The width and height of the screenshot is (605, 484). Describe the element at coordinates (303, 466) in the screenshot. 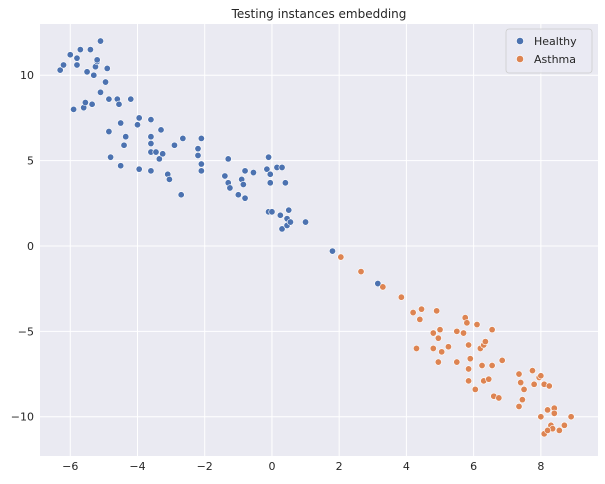

I see `x-tick-labels: −6 −4 −2 0 2 4 6 8` at that location.